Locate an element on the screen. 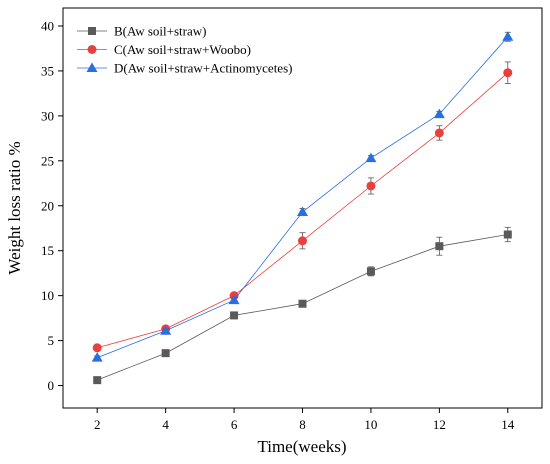  y-tick-label: 35 is located at coordinates (47, 70).